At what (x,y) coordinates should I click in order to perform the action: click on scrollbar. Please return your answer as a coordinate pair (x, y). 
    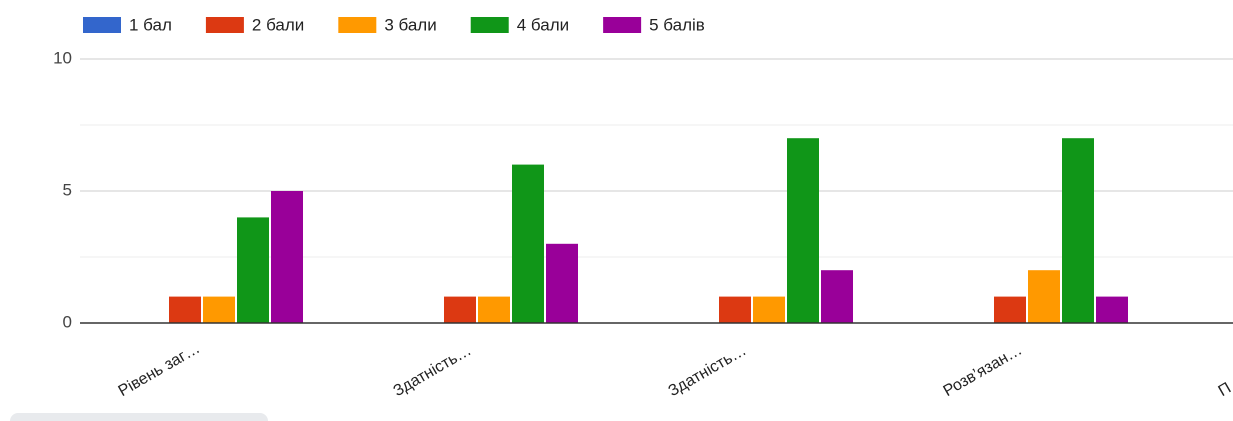
    Looking at the image, I should click on (139, 417).